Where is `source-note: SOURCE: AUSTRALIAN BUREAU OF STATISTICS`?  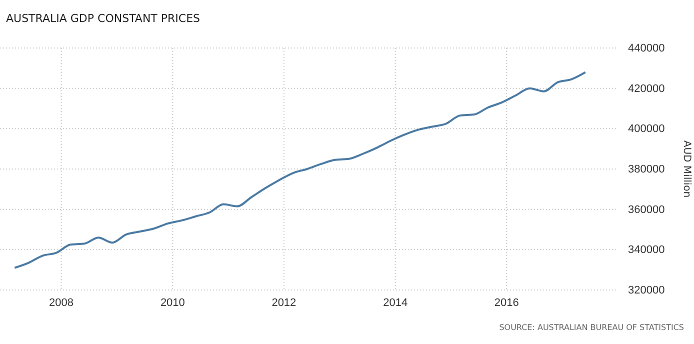
source-note: SOURCE: AUSTRALIAN BUREAU OF STATISTICS is located at coordinates (591, 327).